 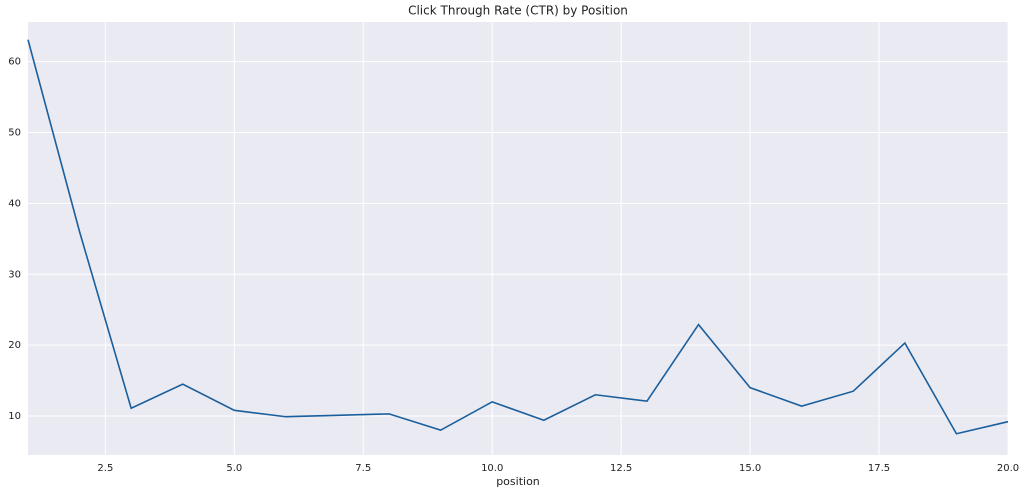 What do you see at coordinates (518, 11) in the screenshot?
I see `chart-title: Click Through Rate (CTR) by Position` at bounding box center [518, 11].